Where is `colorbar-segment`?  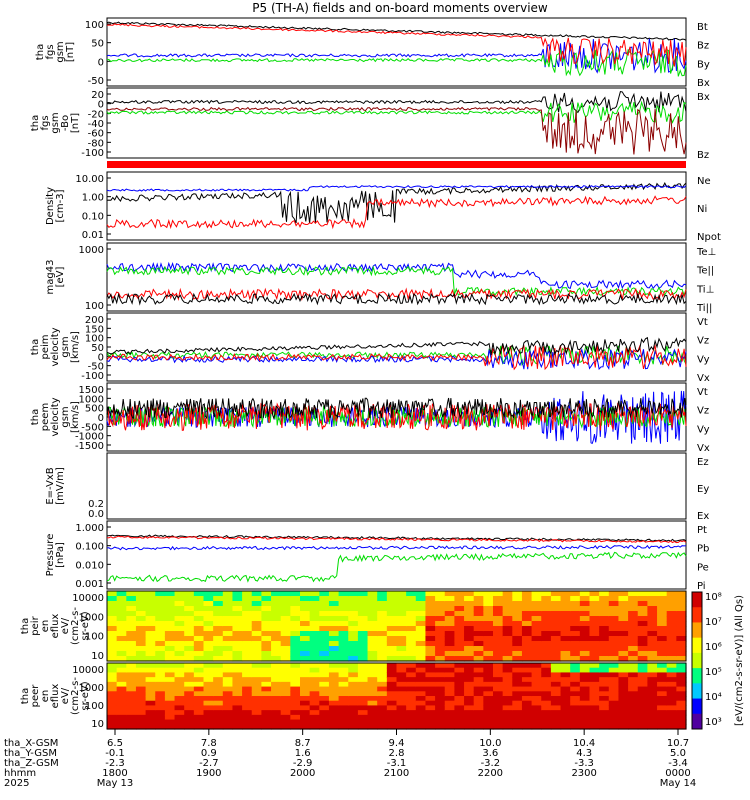
colorbar-segment is located at coordinates (697, 615).